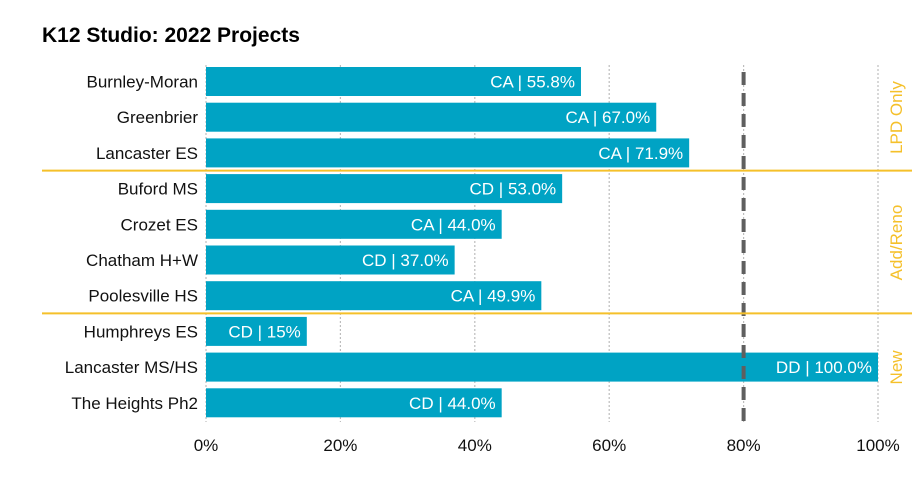  Describe the element at coordinates (607, 117) in the screenshot. I see `data-label: CA | 67.0%` at that location.